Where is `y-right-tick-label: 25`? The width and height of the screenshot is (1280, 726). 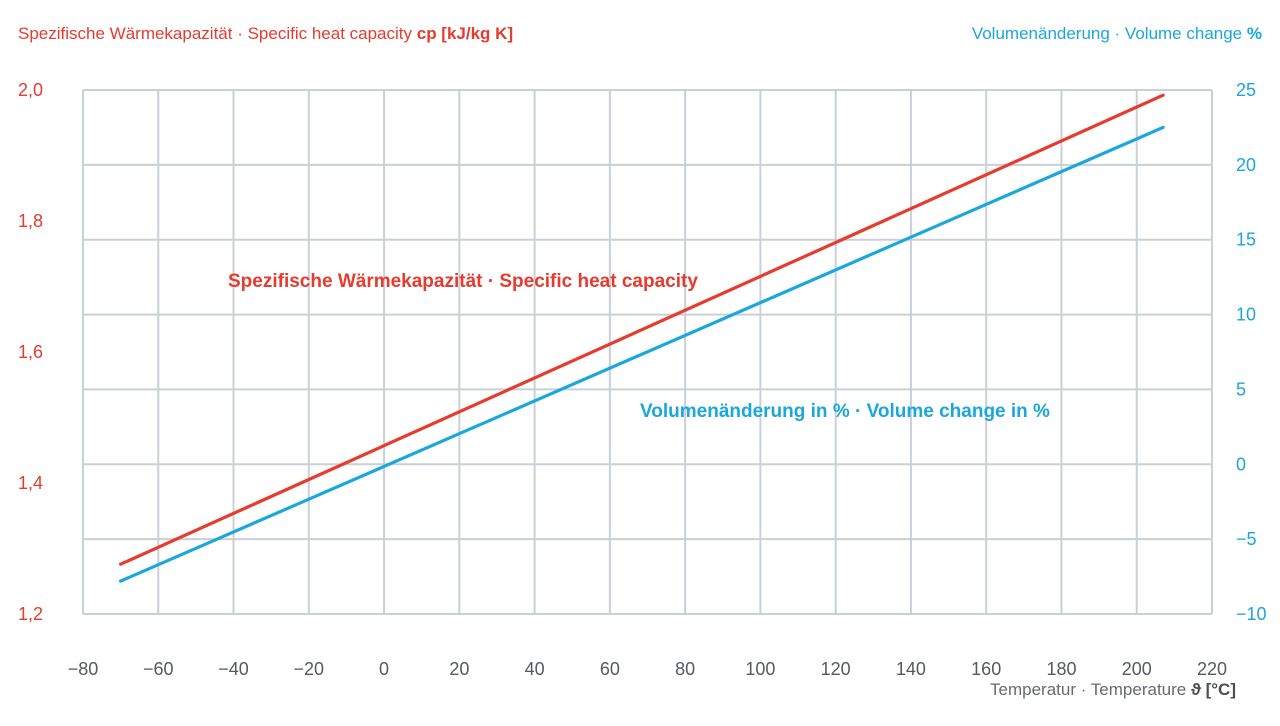
y-right-tick-label: 25 is located at coordinates (1246, 90).